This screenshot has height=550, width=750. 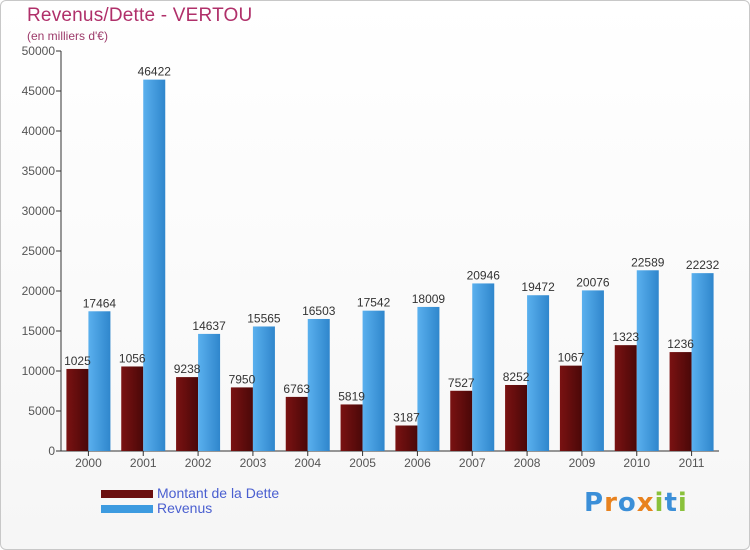 I want to click on data-label-revenus: 46422, so click(x=155, y=72).